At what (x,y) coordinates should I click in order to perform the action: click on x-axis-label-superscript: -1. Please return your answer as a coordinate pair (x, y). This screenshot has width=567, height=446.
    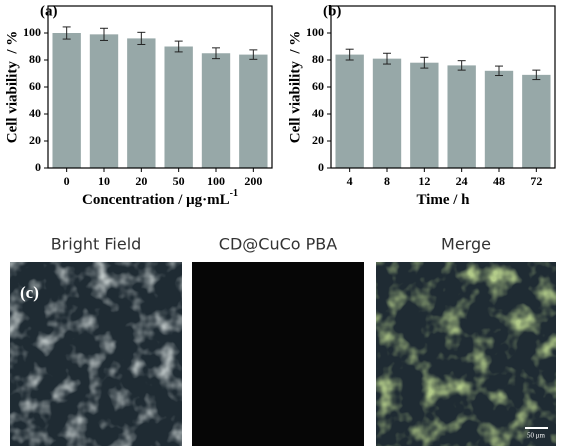
    Looking at the image, I should click on (234, 193).